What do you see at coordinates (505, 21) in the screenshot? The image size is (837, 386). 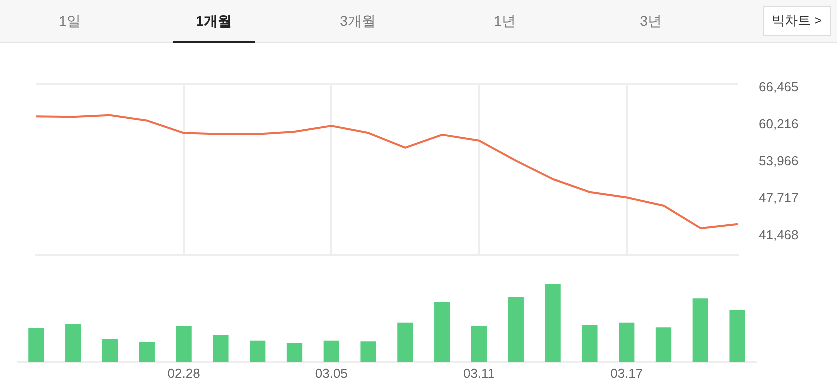 I see `text: 1년` at bounding box center [505, 21].